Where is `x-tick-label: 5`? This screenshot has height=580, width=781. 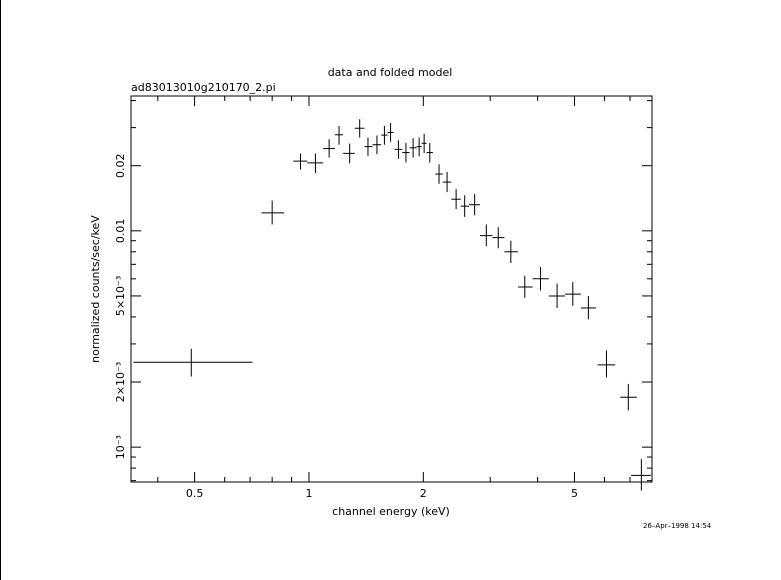
x-tick-label: 5 is located at coordinates (574, 493).